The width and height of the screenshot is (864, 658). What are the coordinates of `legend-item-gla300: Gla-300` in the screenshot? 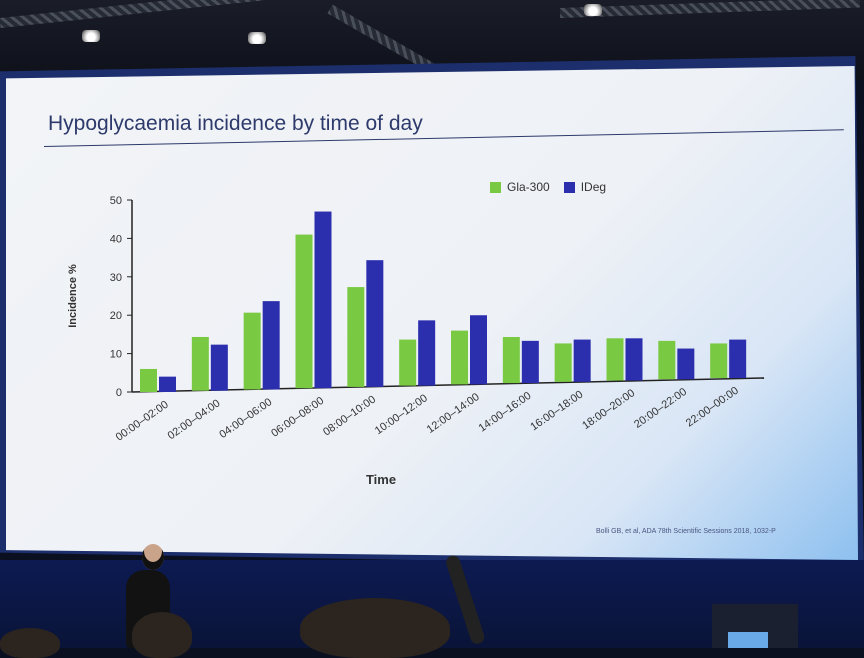 It's located at (520, 187).